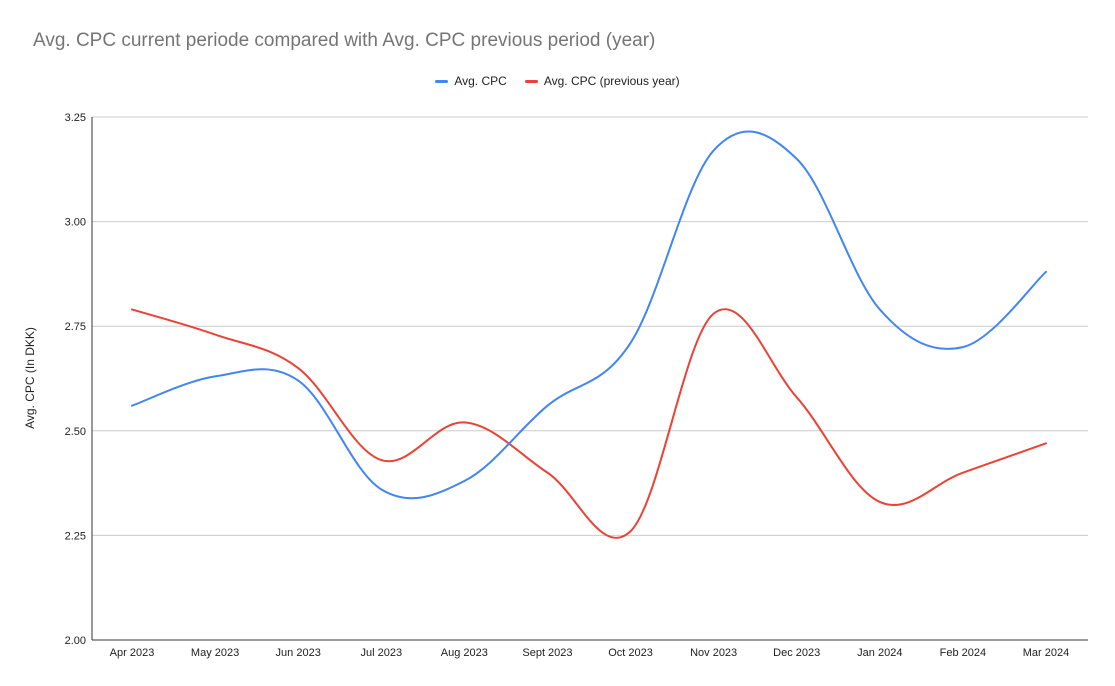  What do you see at coordinates (132, 653) in the screenshot?
I see `x-tick-label: Apr 2023` at bounding box center [132, 653].